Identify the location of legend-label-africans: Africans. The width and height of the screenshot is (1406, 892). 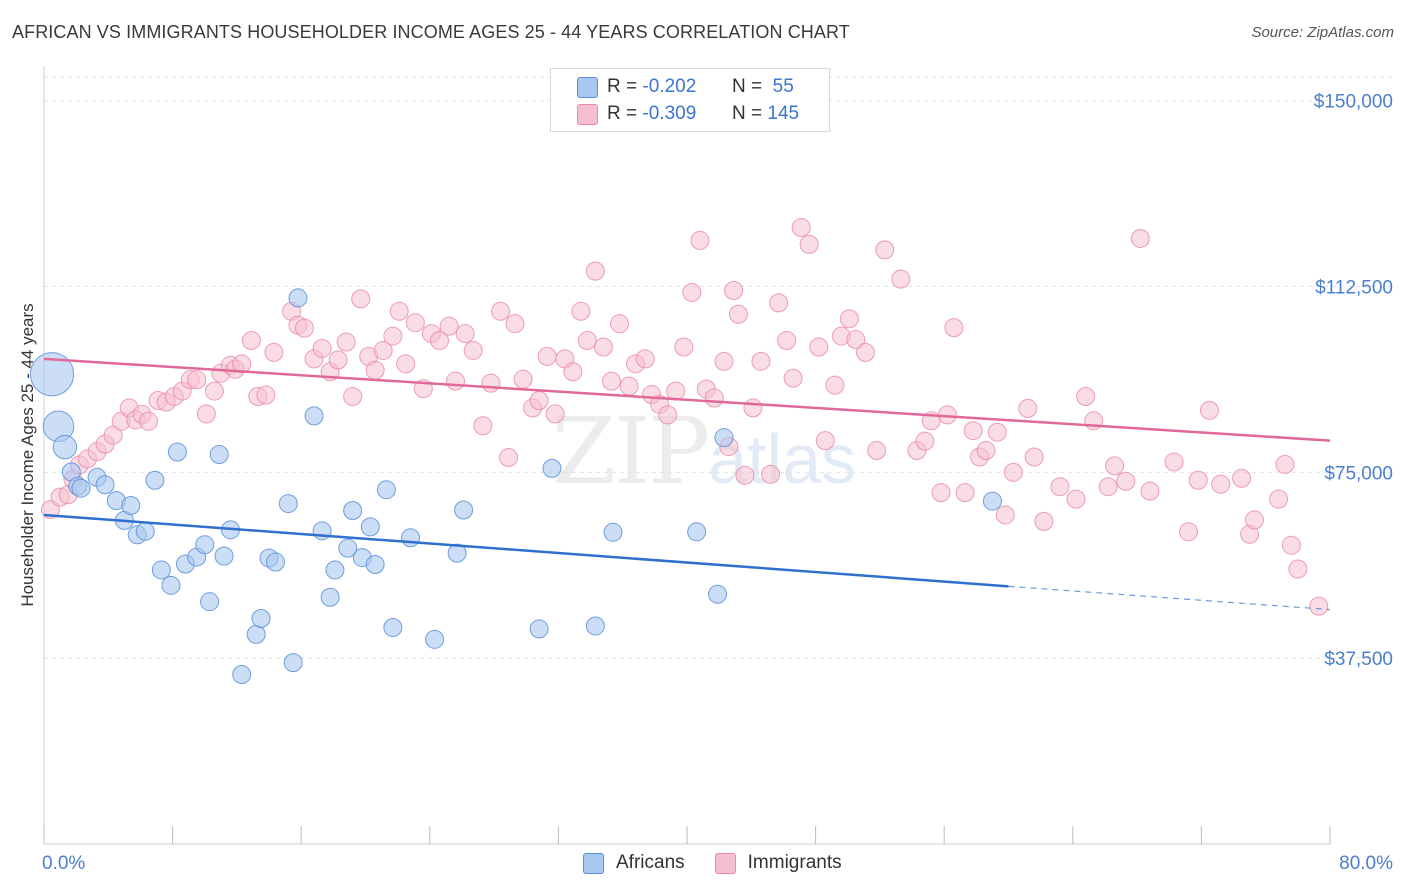
(650, 862).